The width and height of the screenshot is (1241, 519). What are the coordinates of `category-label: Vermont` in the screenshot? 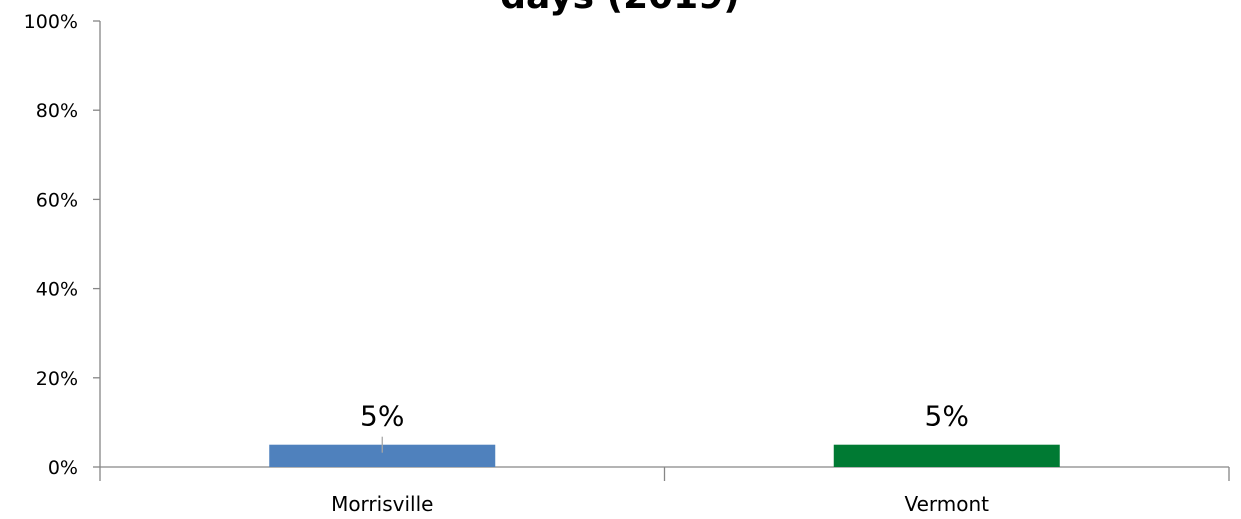 It's located at (946, 504).